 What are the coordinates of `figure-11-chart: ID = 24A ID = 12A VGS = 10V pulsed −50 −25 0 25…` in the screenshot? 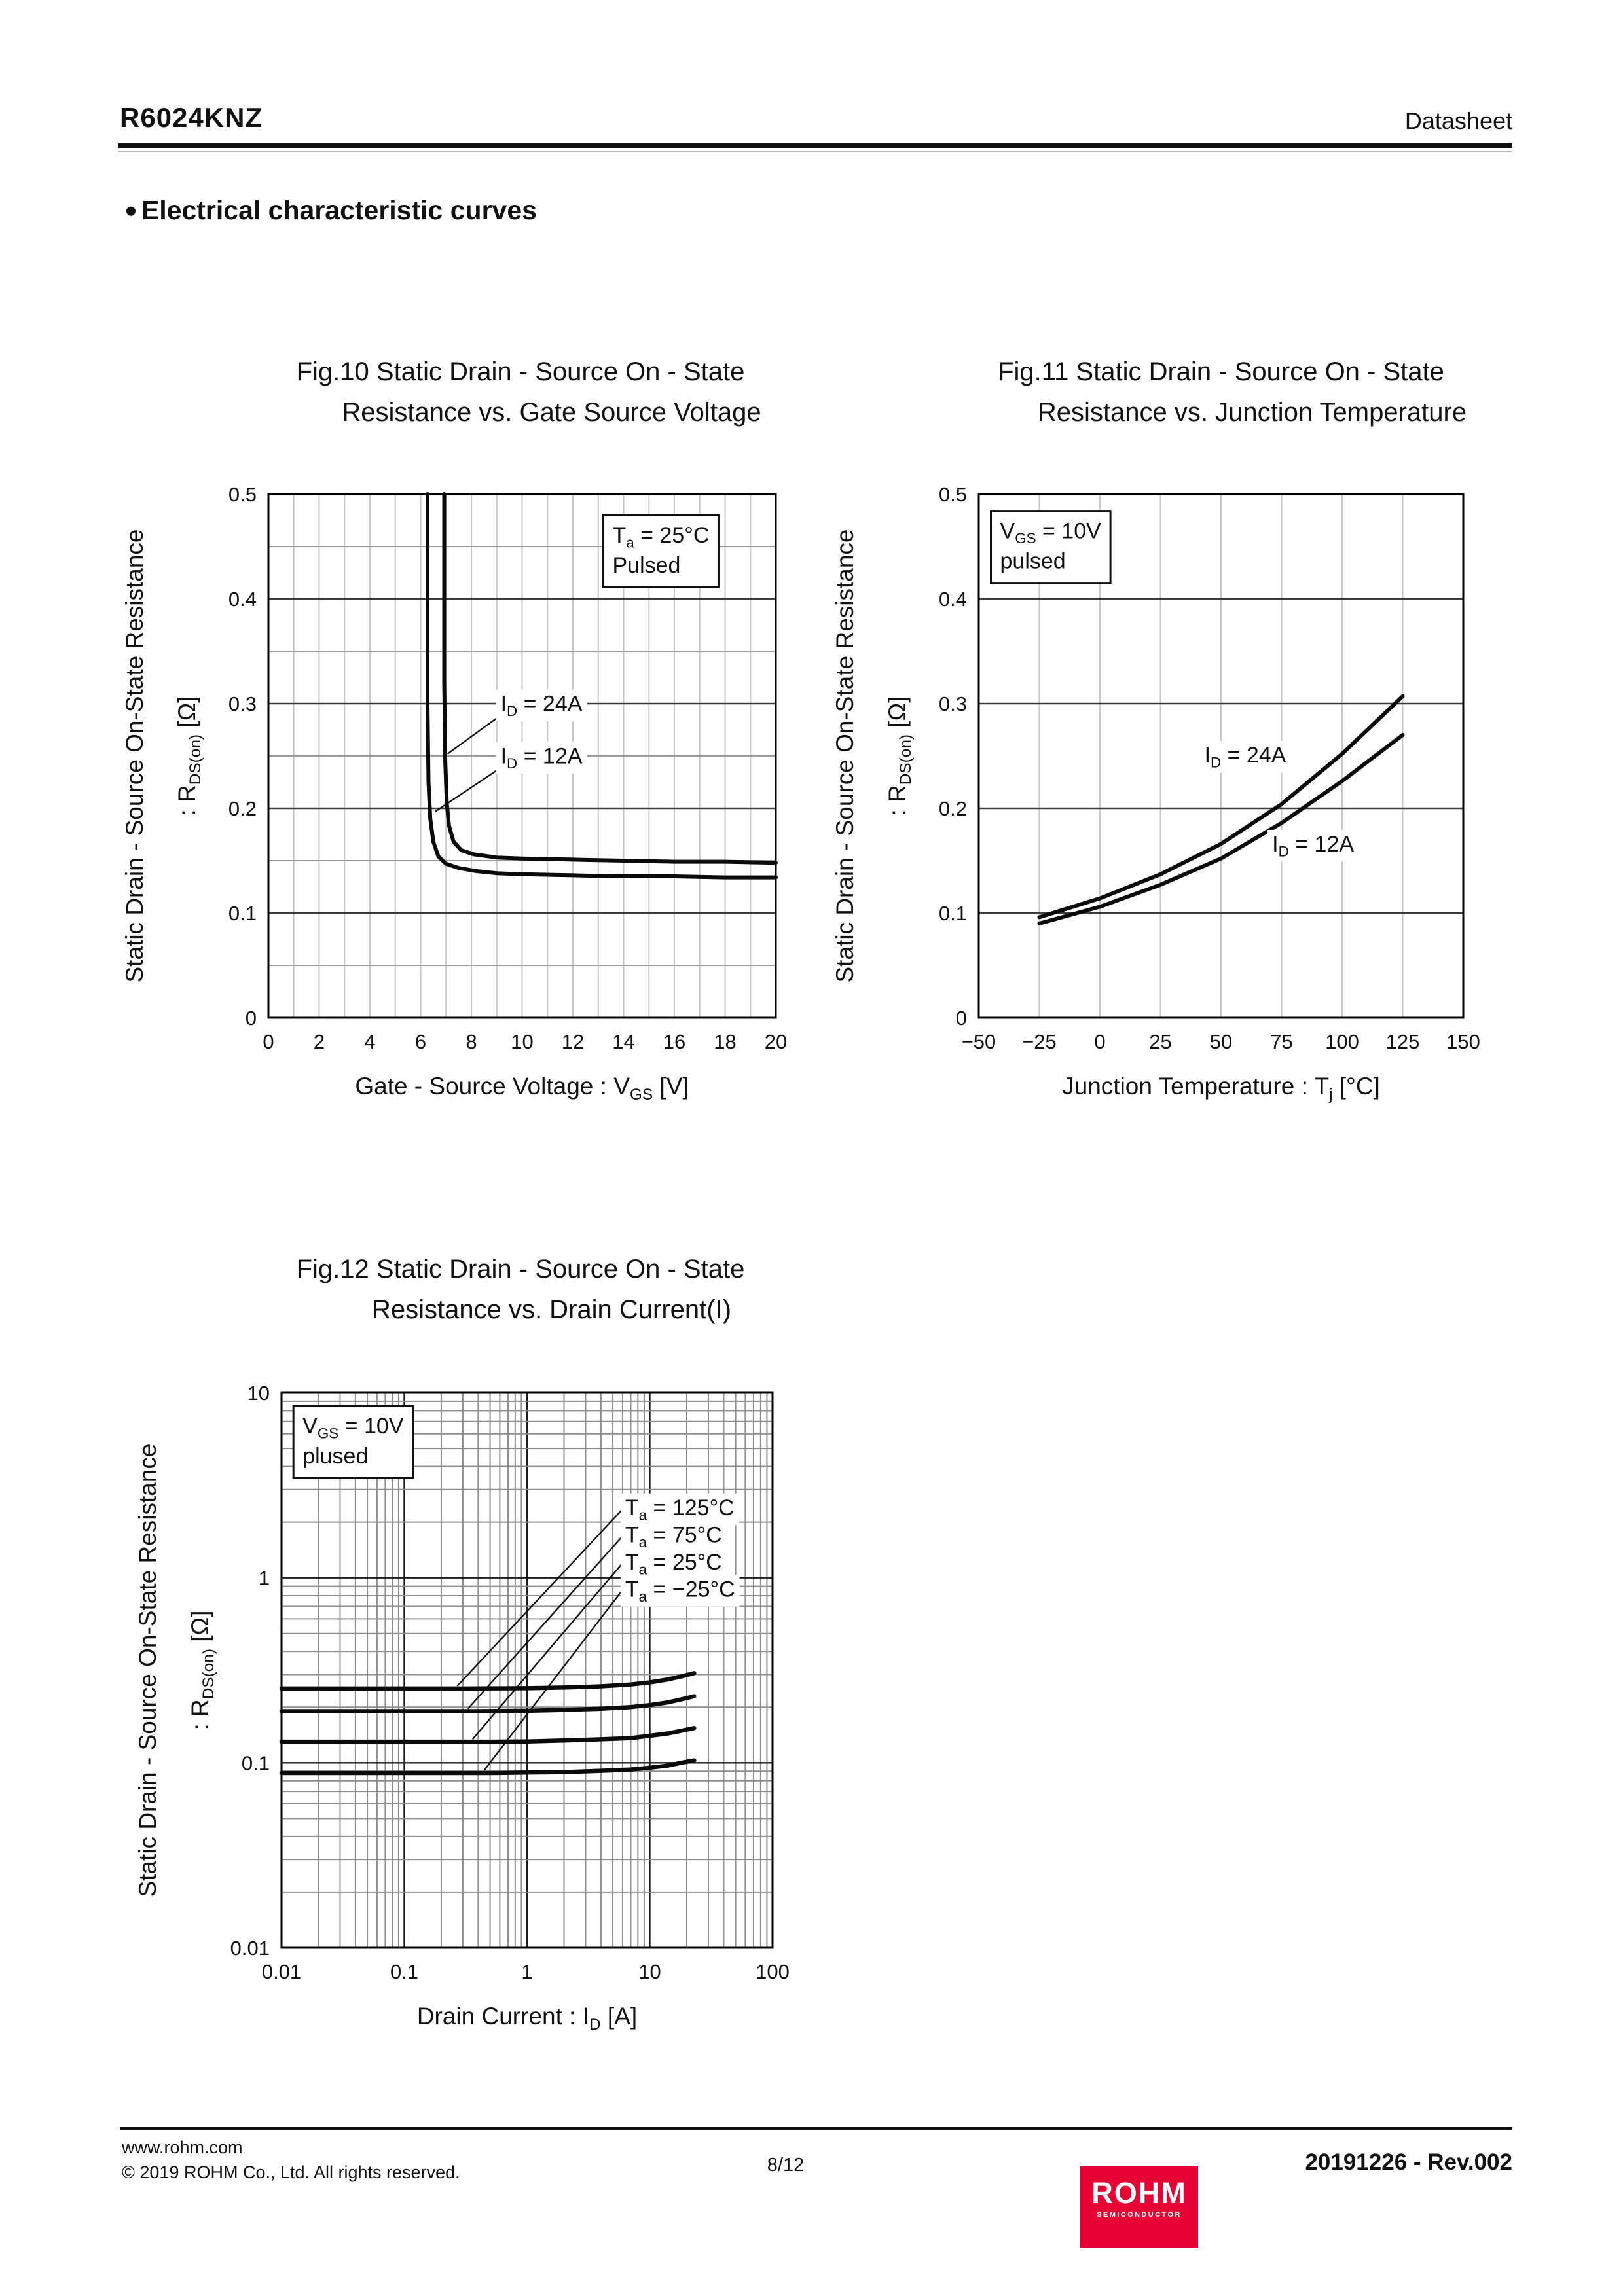 It's located at (1188, 795).